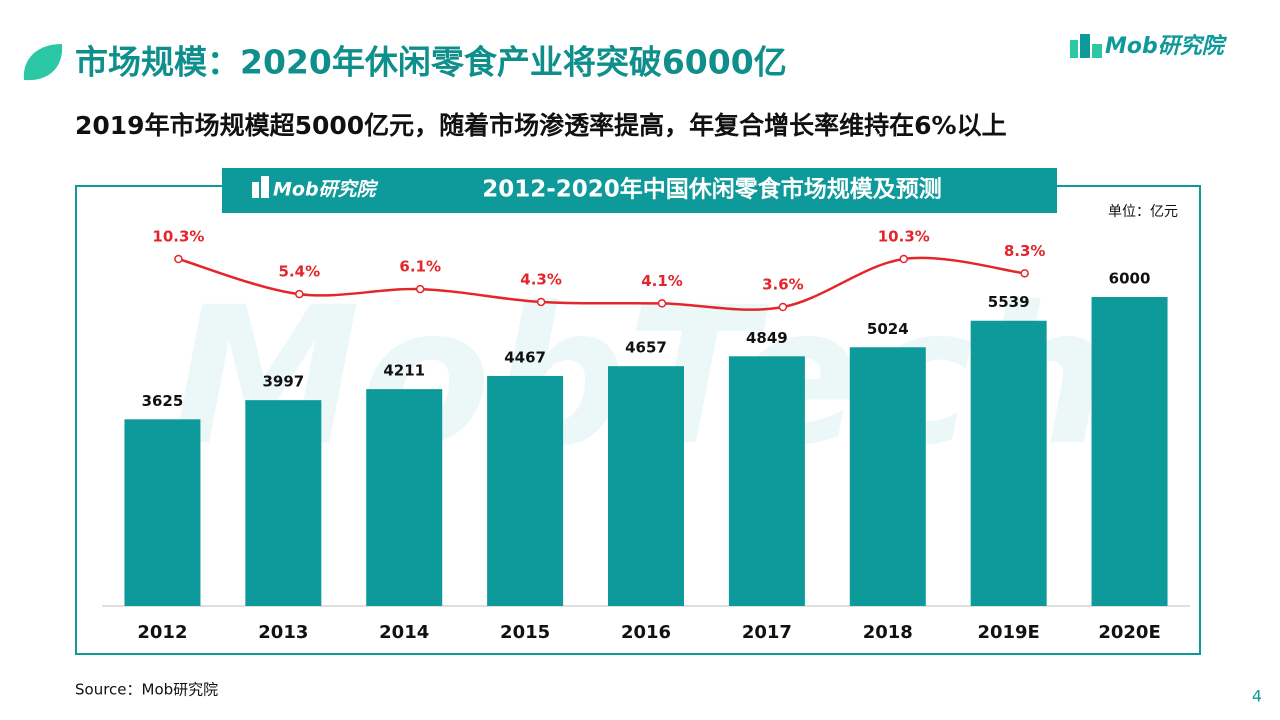 Image resolution: width=1280 pixels, height=720 pixels. Describe the element at coordinates (300, 272) in the screenshot. I see `growth-label: 5.4%` at that location.